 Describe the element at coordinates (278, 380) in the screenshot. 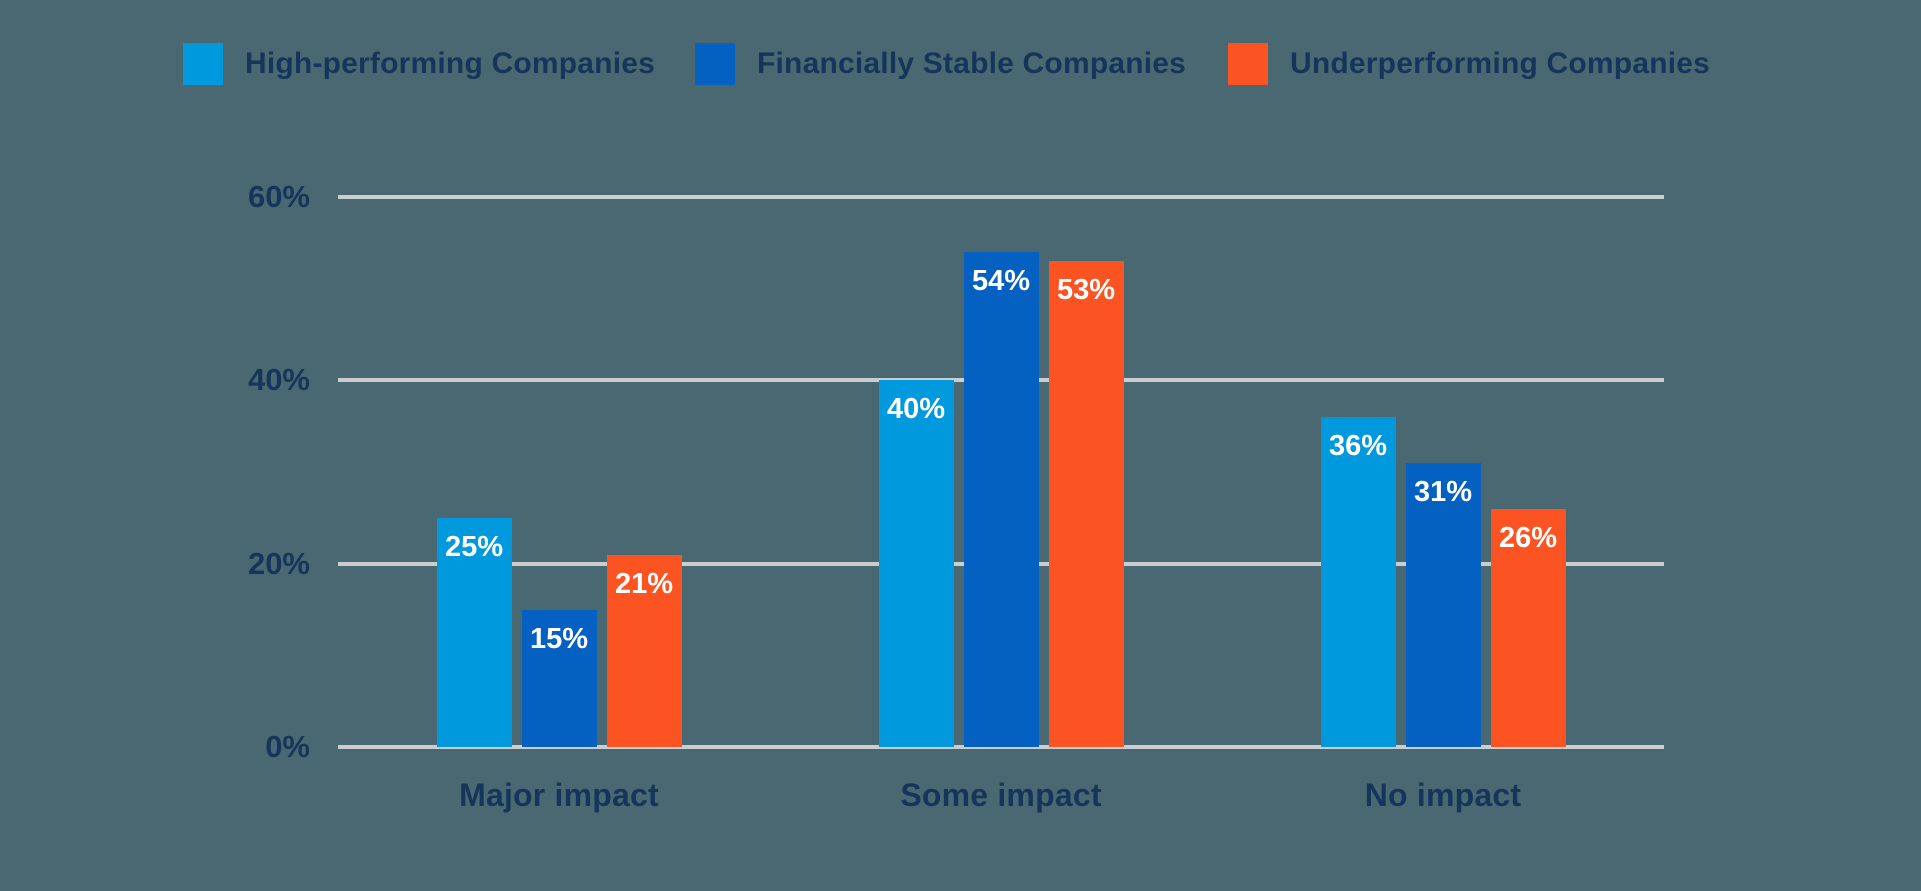

I see `y-axis-tick-label: 40%` at that location.